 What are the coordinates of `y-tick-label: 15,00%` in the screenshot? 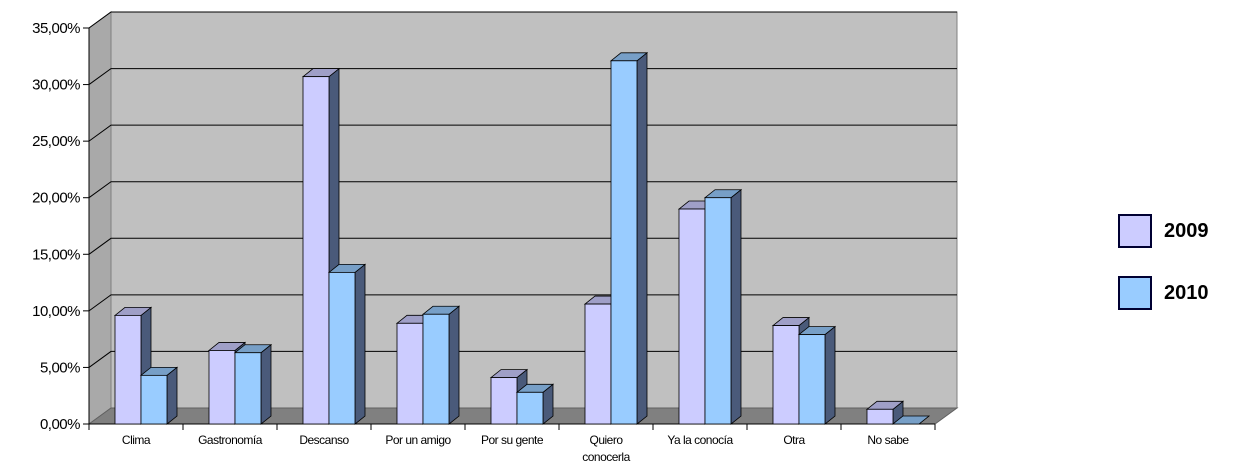 It's located at (56, 254).